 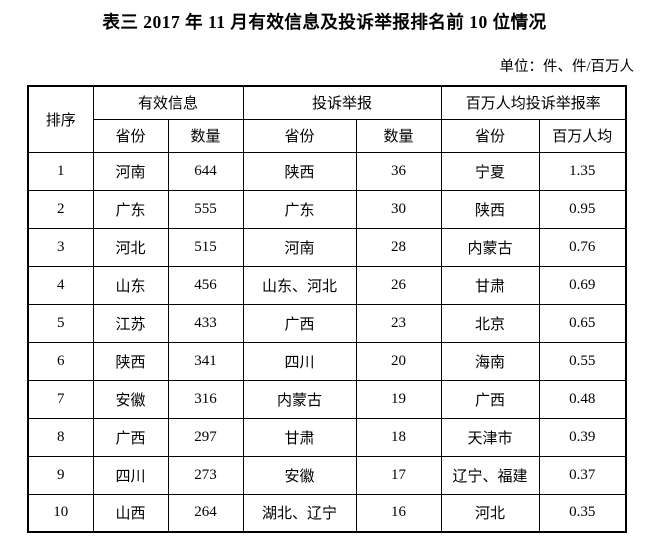 What do you see at coordinates (299, 135) in the screenshot?
I see `col-header-complaint-province: 省份` at bounding box center [299, 135].